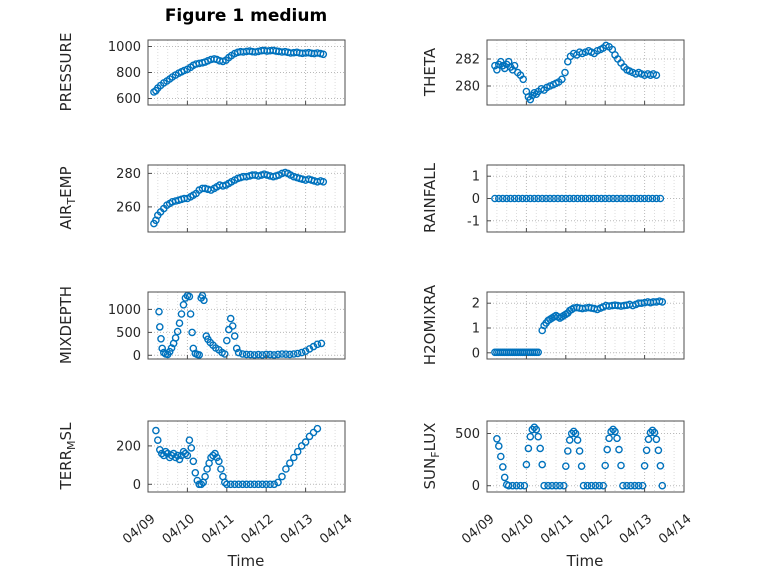  Describe the element at coordinates (435, 454) in the screenshot. I see `ylabel-sub: F` at that location.